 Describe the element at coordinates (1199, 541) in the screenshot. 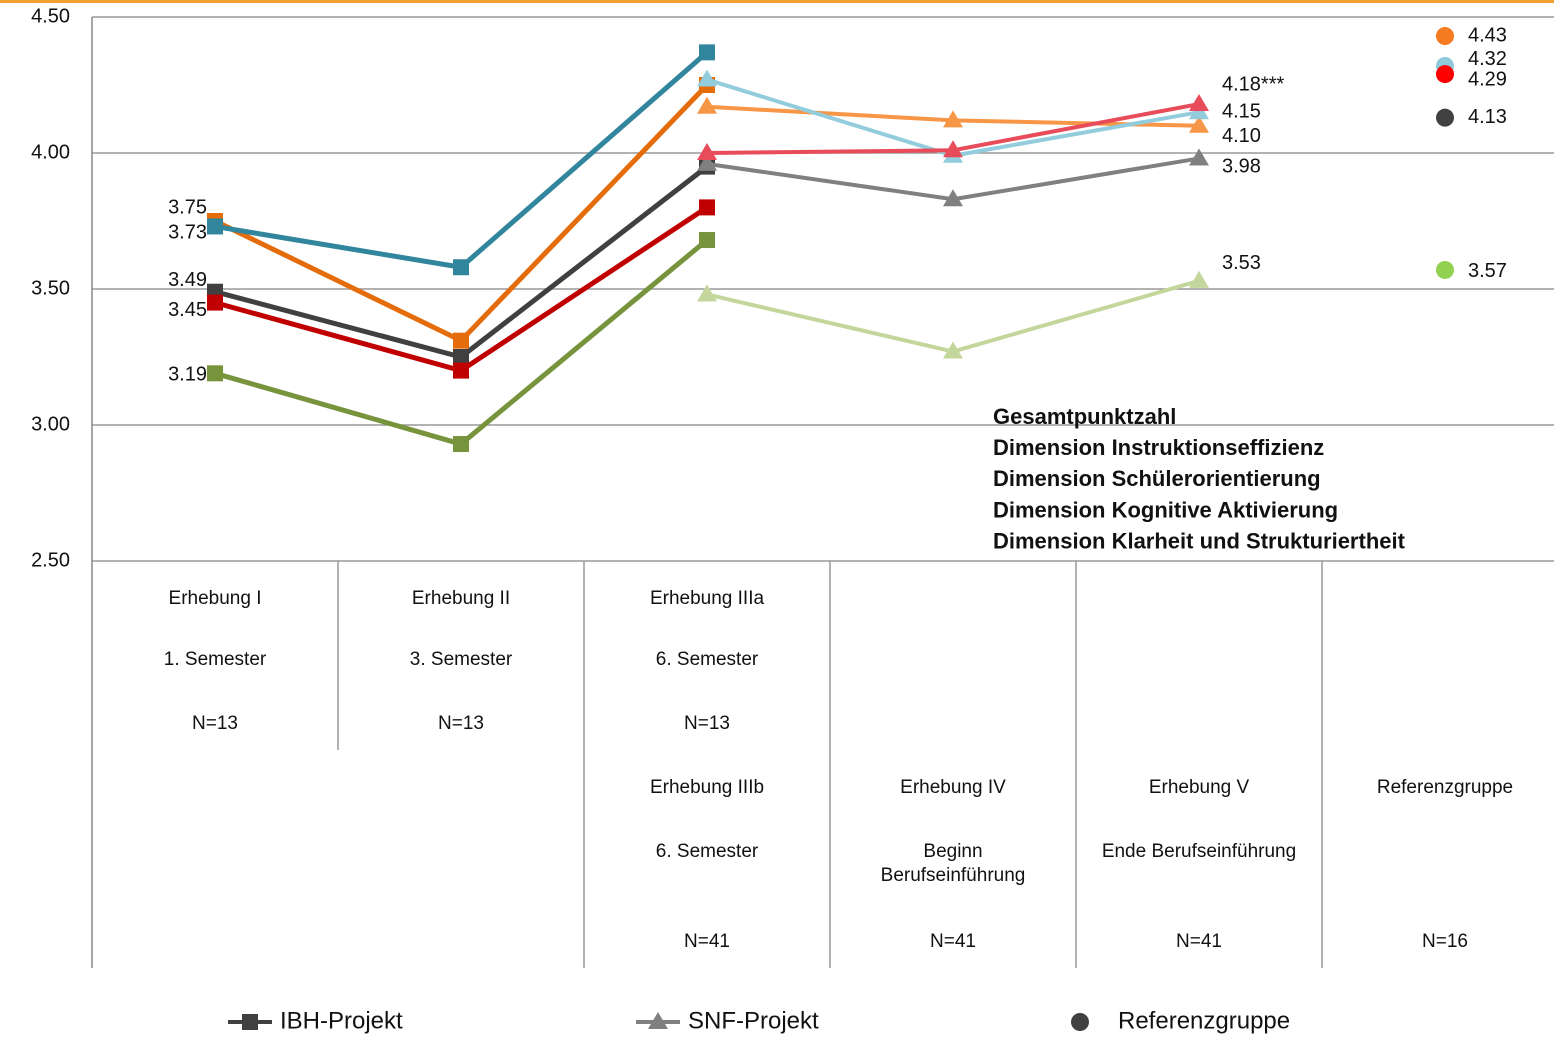

I see `dimension-legend: Dimension Klarheit und Strukturiertheit` at that location.